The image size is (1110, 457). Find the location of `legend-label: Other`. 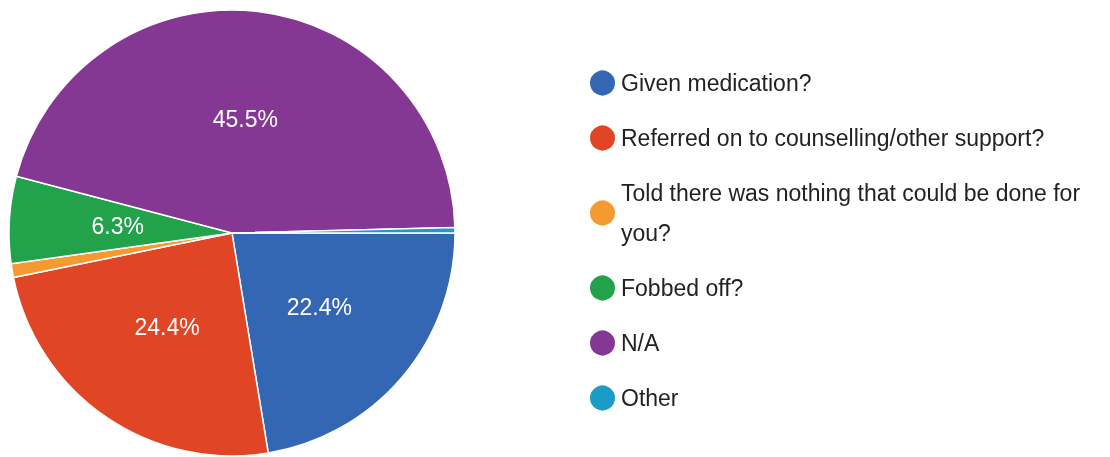

legend-label: Other is located at coordinates (650, 398).